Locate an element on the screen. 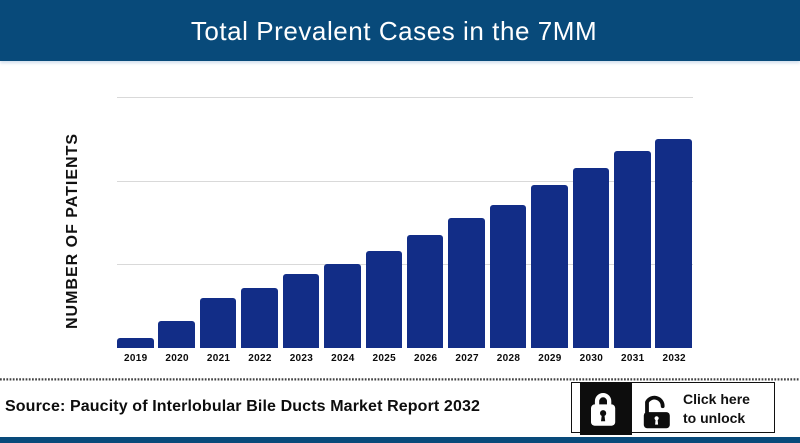 The height and width of the screenshot is (443, 800). unlock-cta-box: Click here to unlock is located at coordinates (673, 408).